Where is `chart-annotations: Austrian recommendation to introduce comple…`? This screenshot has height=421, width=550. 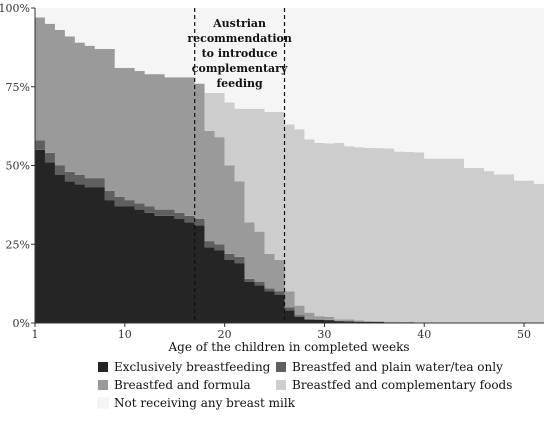
chart-annotations: Austrian recommendation to introduce comple… is located at coordinates (239, 165).